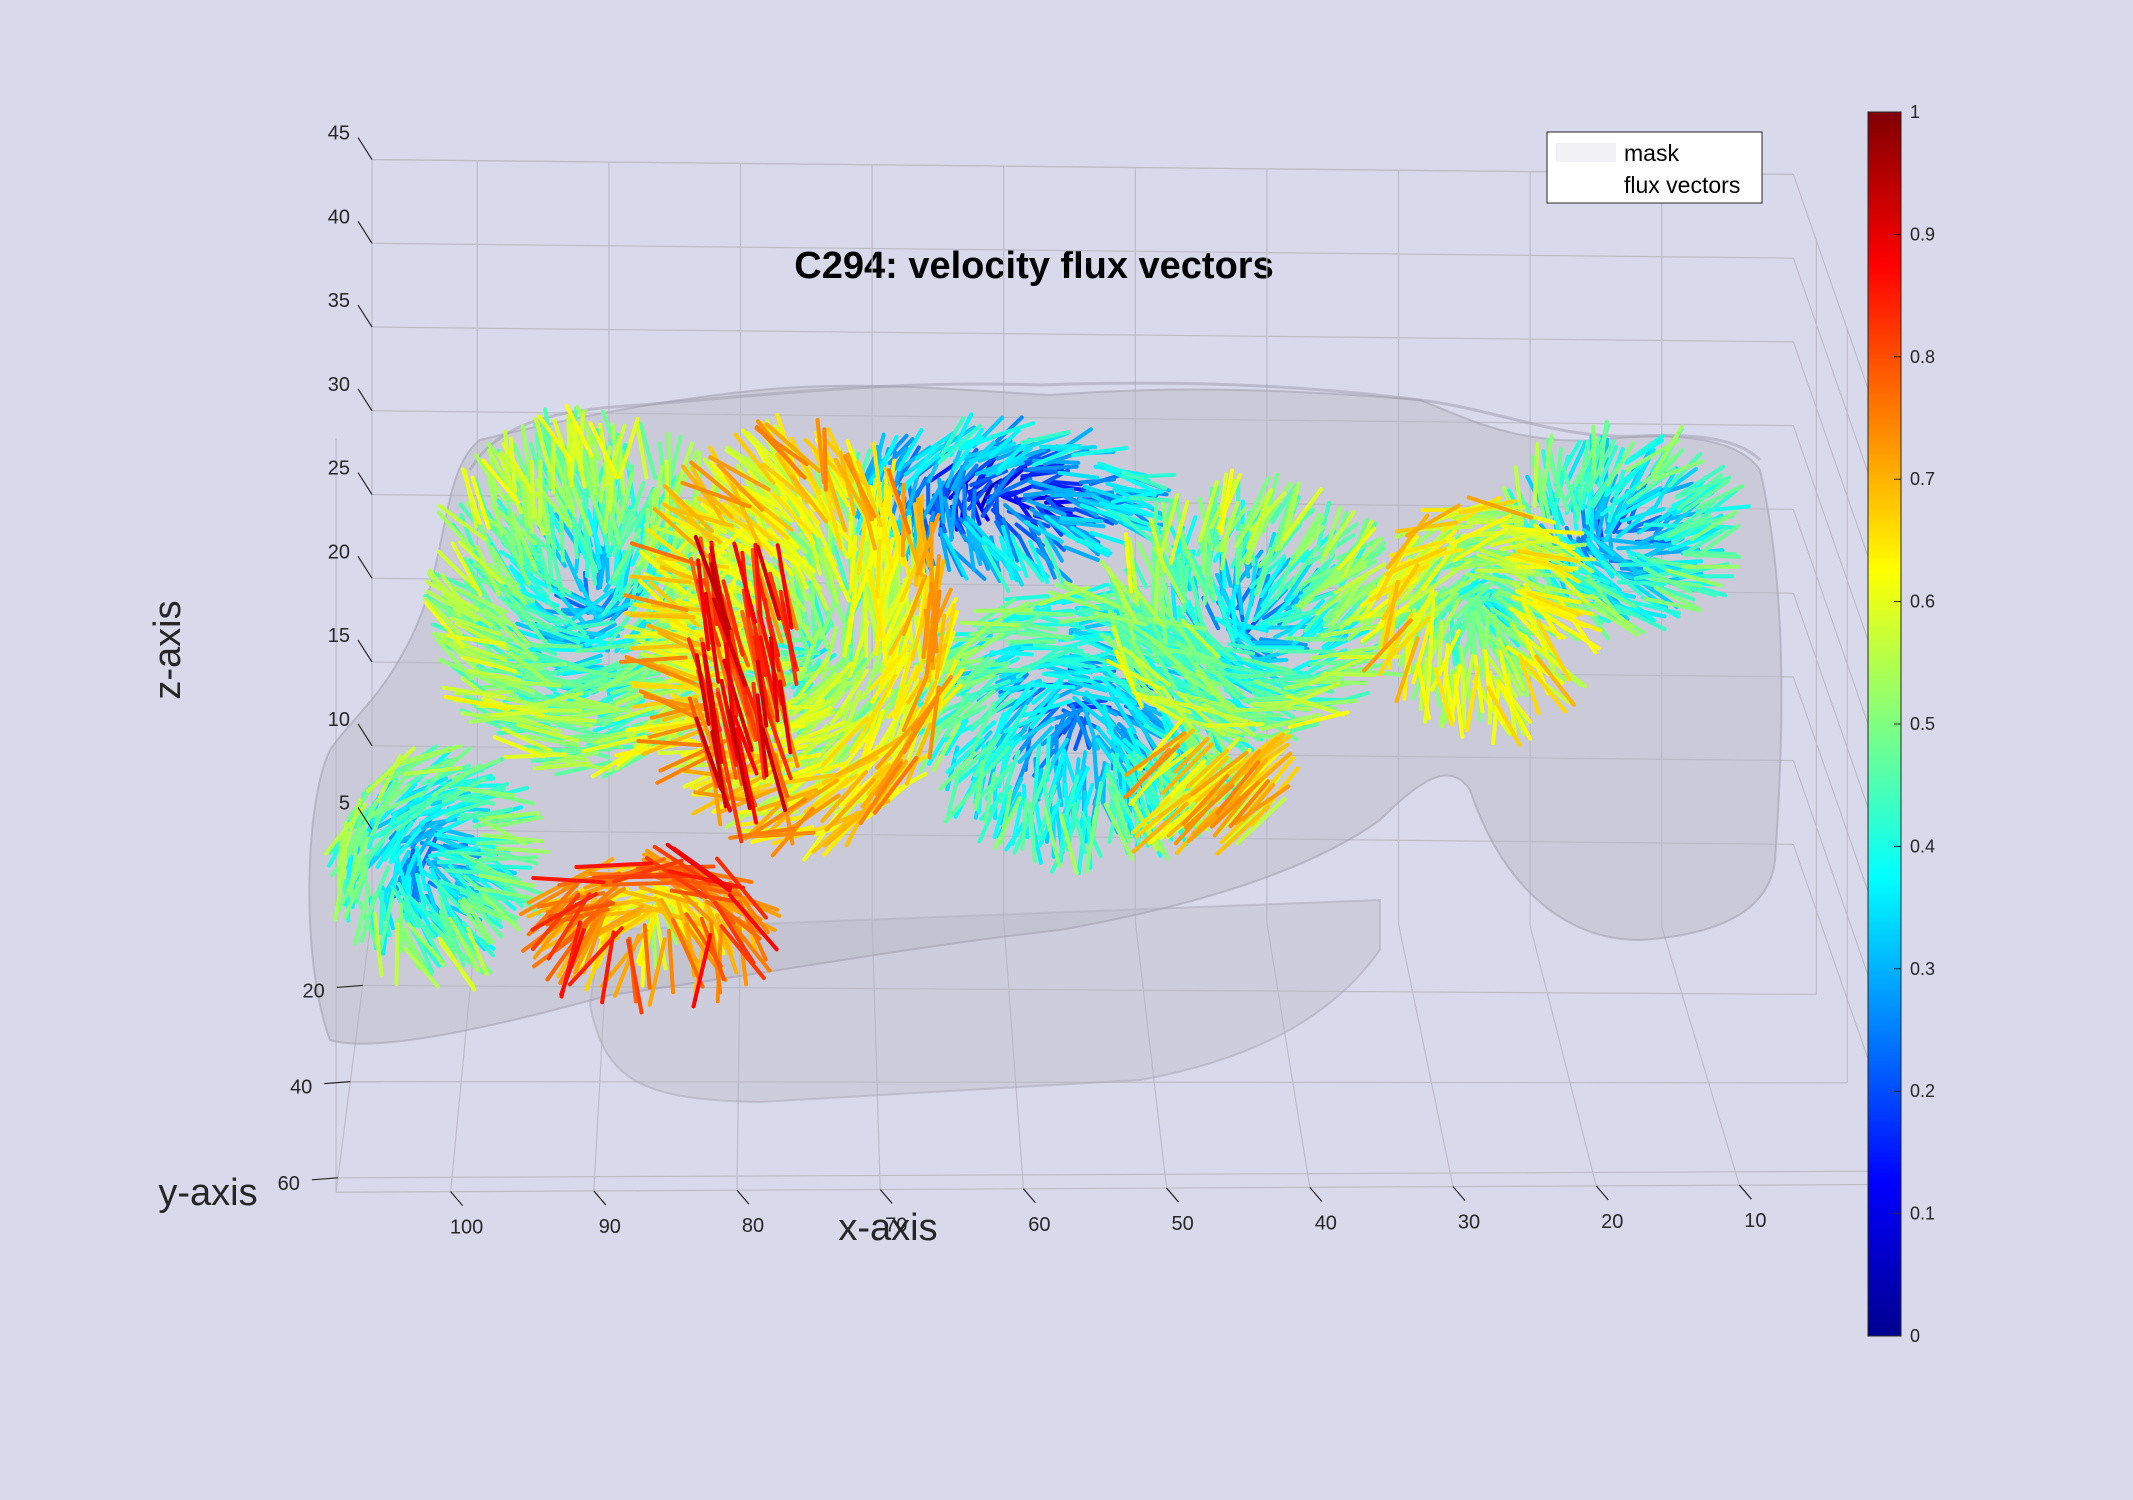 This screenshot has width=2133, height=1500. What do you see at coordinates (1182, 1224) in the screenshot?
I see `x-tick-label: 50` at bounding box center [1182, 1224].